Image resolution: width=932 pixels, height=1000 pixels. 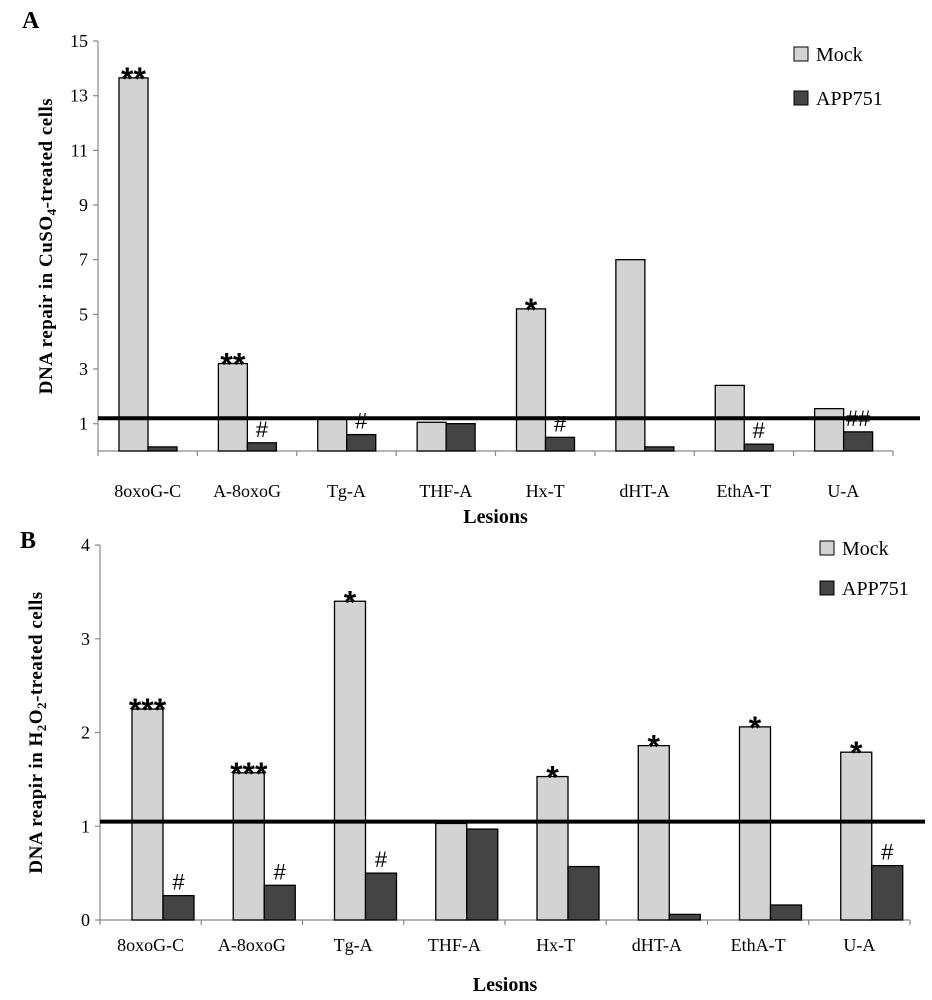 What do you see at coordinates (83, 314) in the screenshot?
I see `y-tick-label: 5` at bounding box center [83, 314].